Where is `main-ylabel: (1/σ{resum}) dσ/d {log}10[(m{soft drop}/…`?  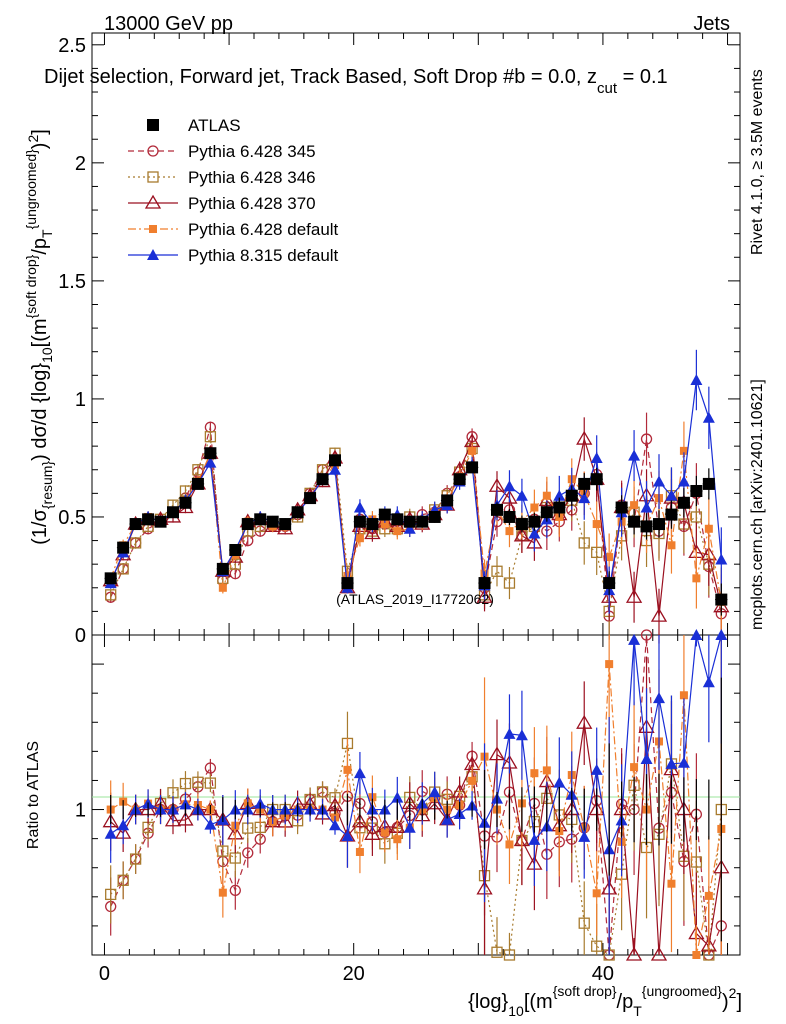
main-ylabel: (1/σ{resum}) dσ/d {log}10[(m{soft drop}/… is located at coordinates (39, 337).